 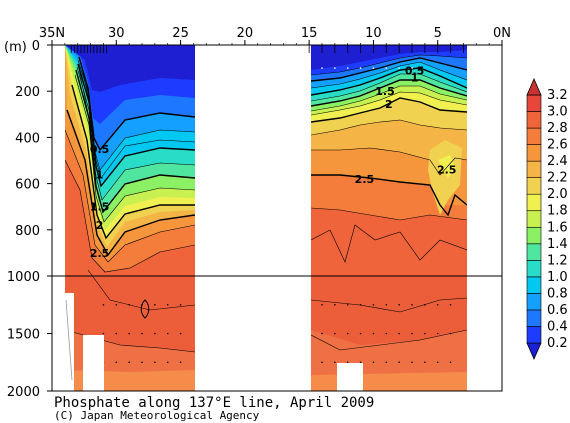 What do you see at coordinates (415, 70) in the screenshot?
I see `contour-label: 0.5` at bounding box center [415, 70].